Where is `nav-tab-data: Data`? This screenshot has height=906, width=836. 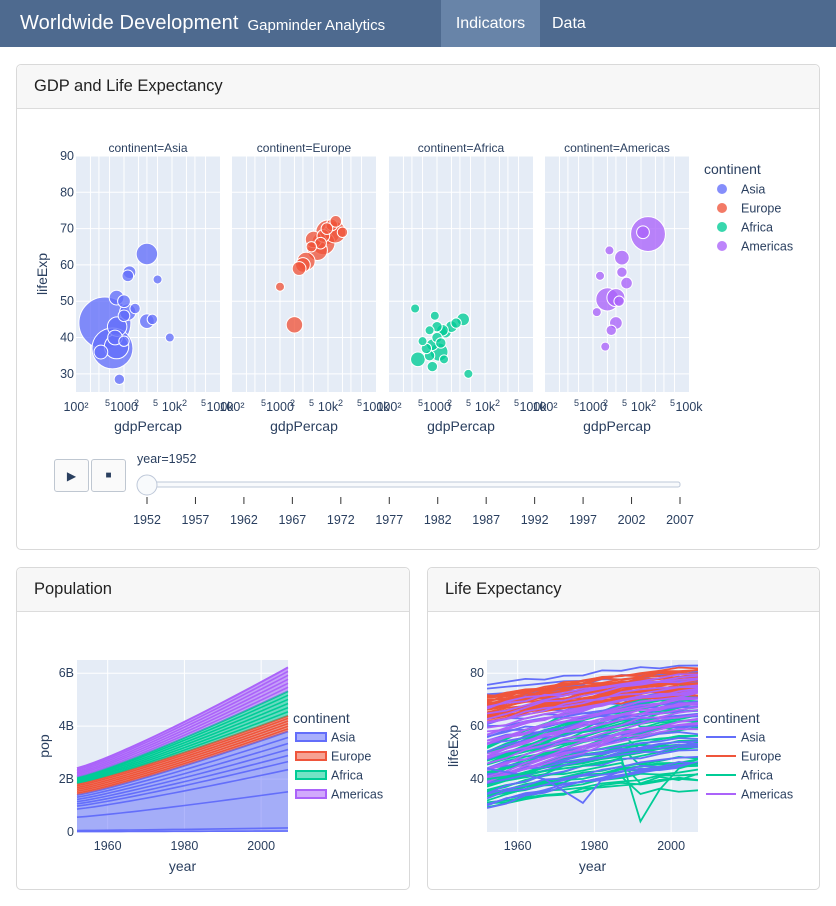 nav-tab-data: Data is located at coordinates (569, 23).